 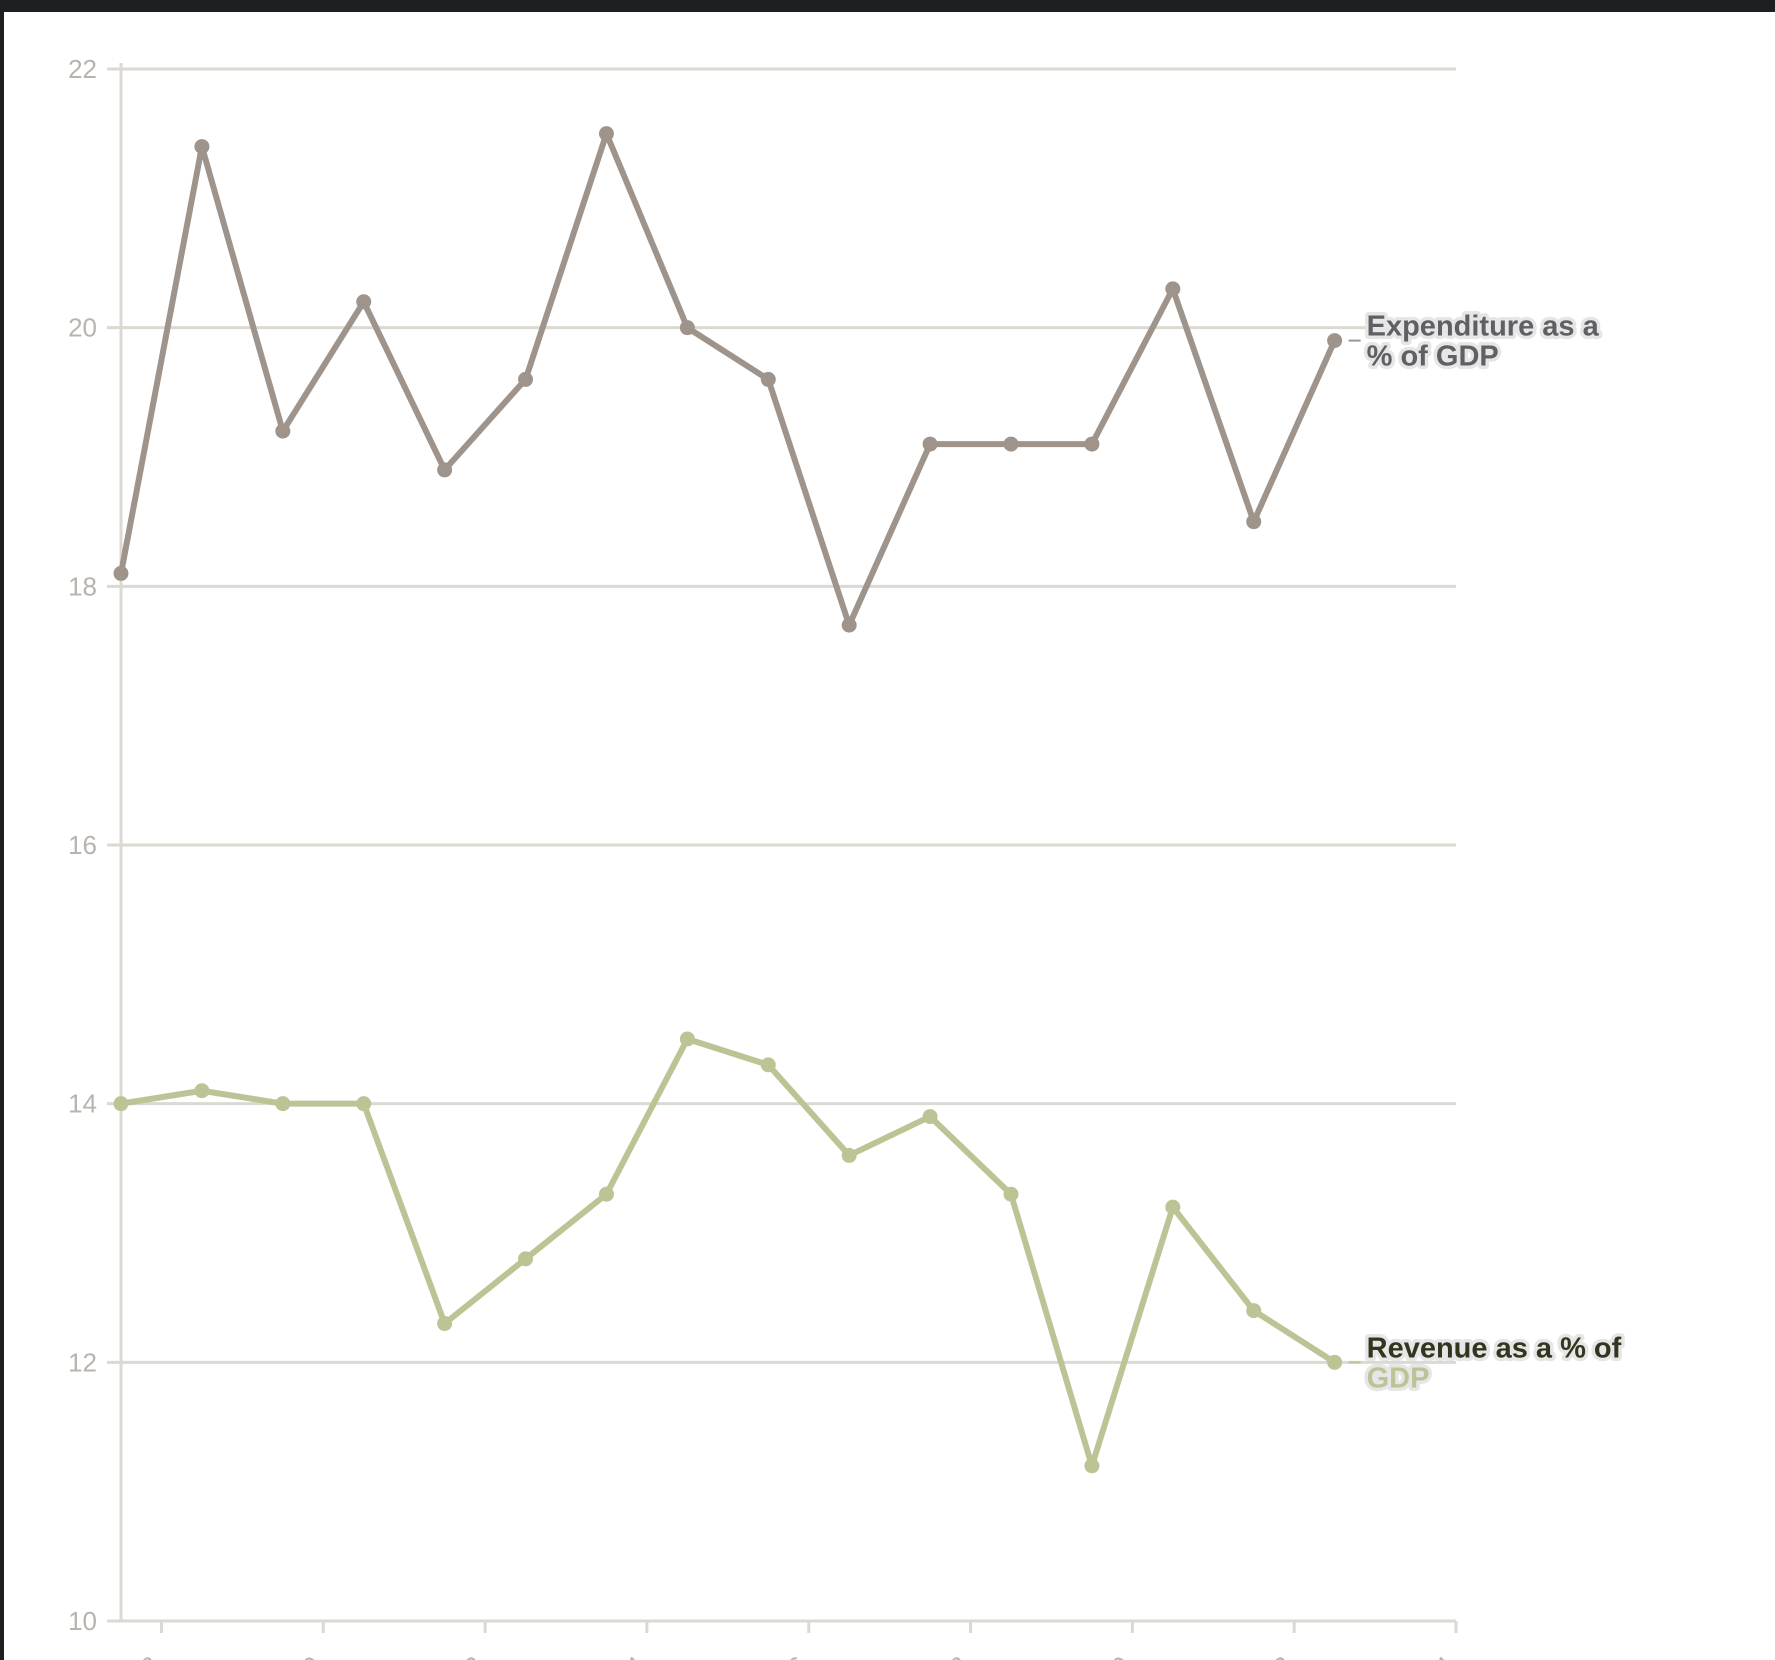 I want to click on series-label: Revenue as a % of GDP, so click(x=1494, y=1363).